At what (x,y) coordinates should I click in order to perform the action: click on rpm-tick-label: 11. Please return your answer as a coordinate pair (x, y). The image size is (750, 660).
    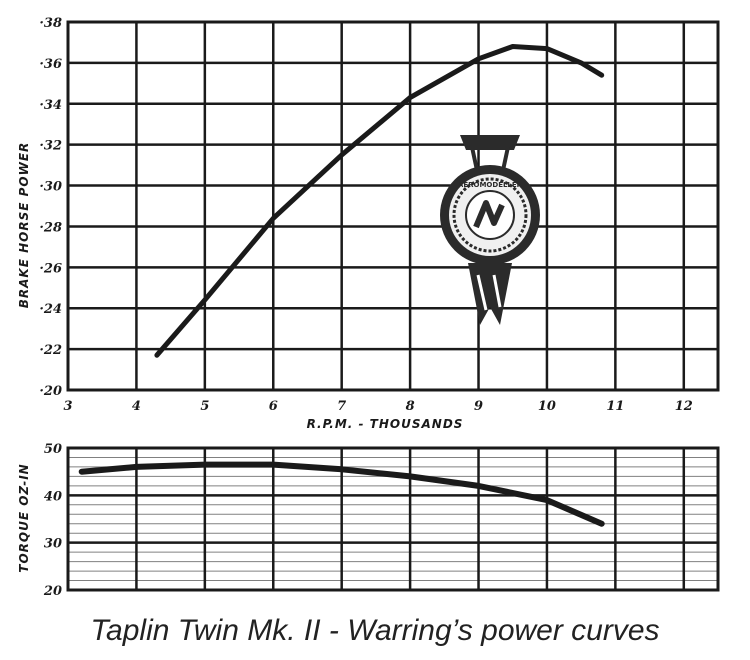
    Looking at the image, I should click on (615, 406).